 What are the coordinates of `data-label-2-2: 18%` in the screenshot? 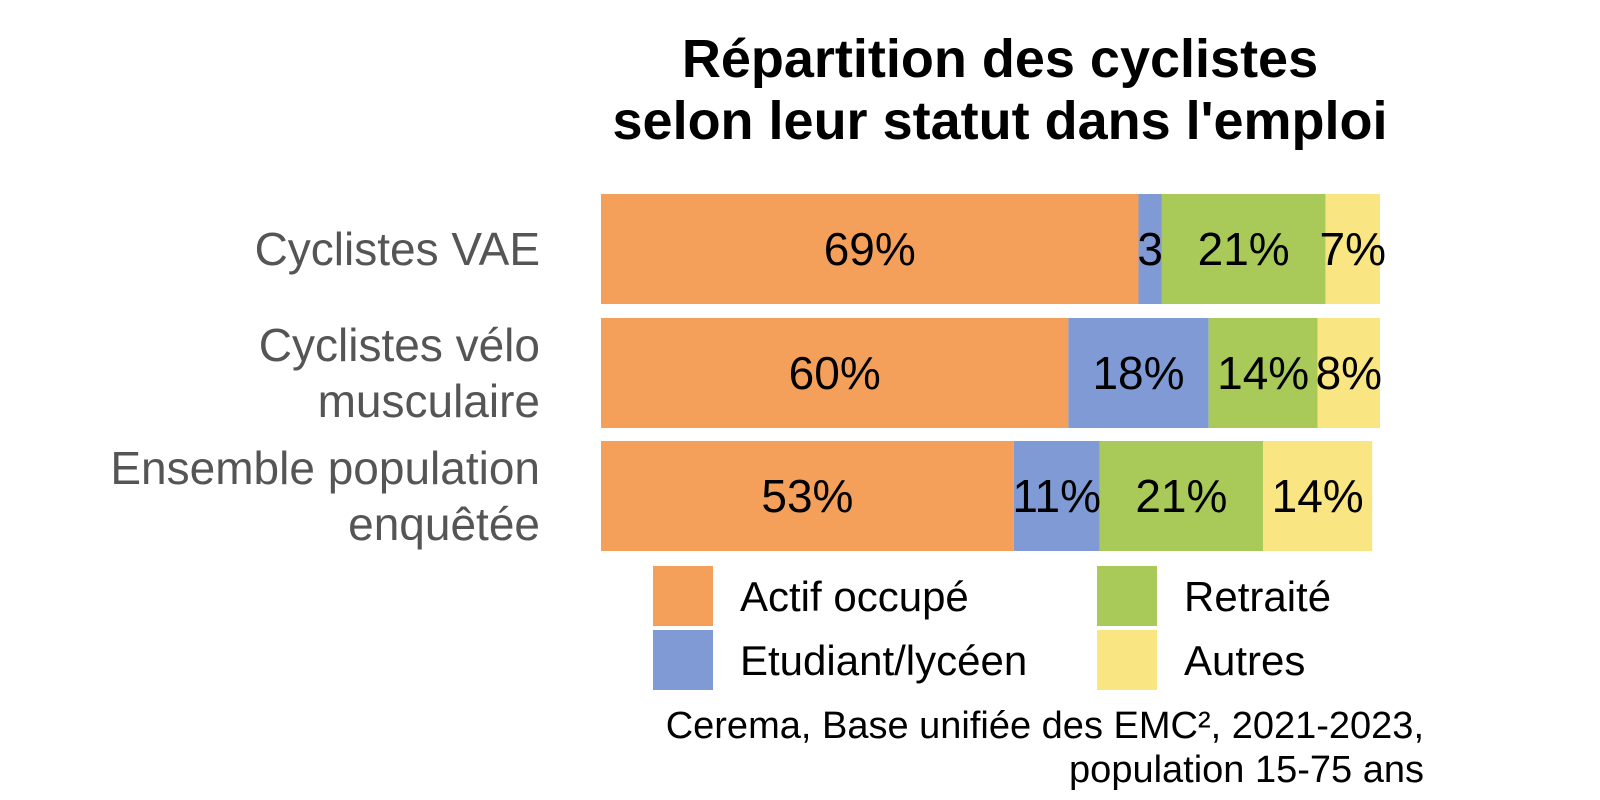 It's located at (1138, 373).